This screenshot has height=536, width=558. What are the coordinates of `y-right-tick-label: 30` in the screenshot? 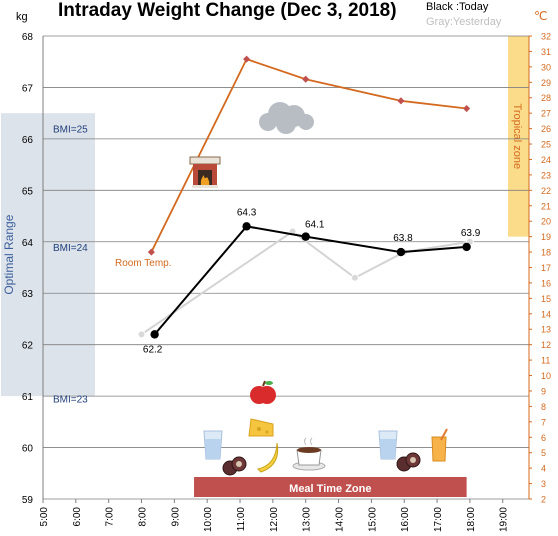 It's located at (546, 67).